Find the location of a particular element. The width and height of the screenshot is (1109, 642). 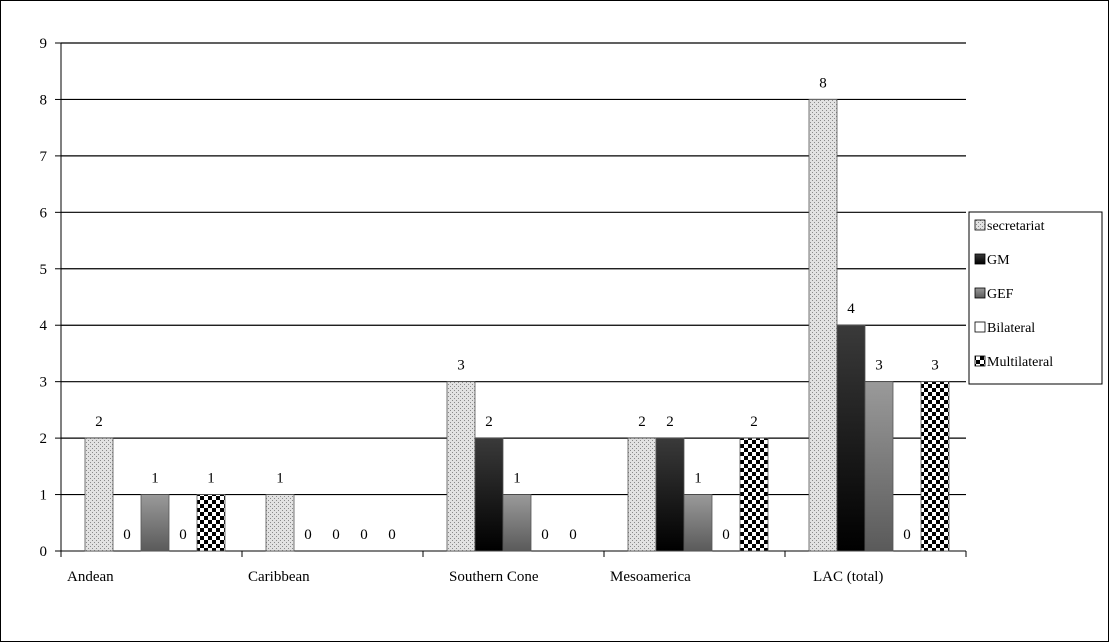

legend-label: Bilateral is located at coordinates (1011, 328).